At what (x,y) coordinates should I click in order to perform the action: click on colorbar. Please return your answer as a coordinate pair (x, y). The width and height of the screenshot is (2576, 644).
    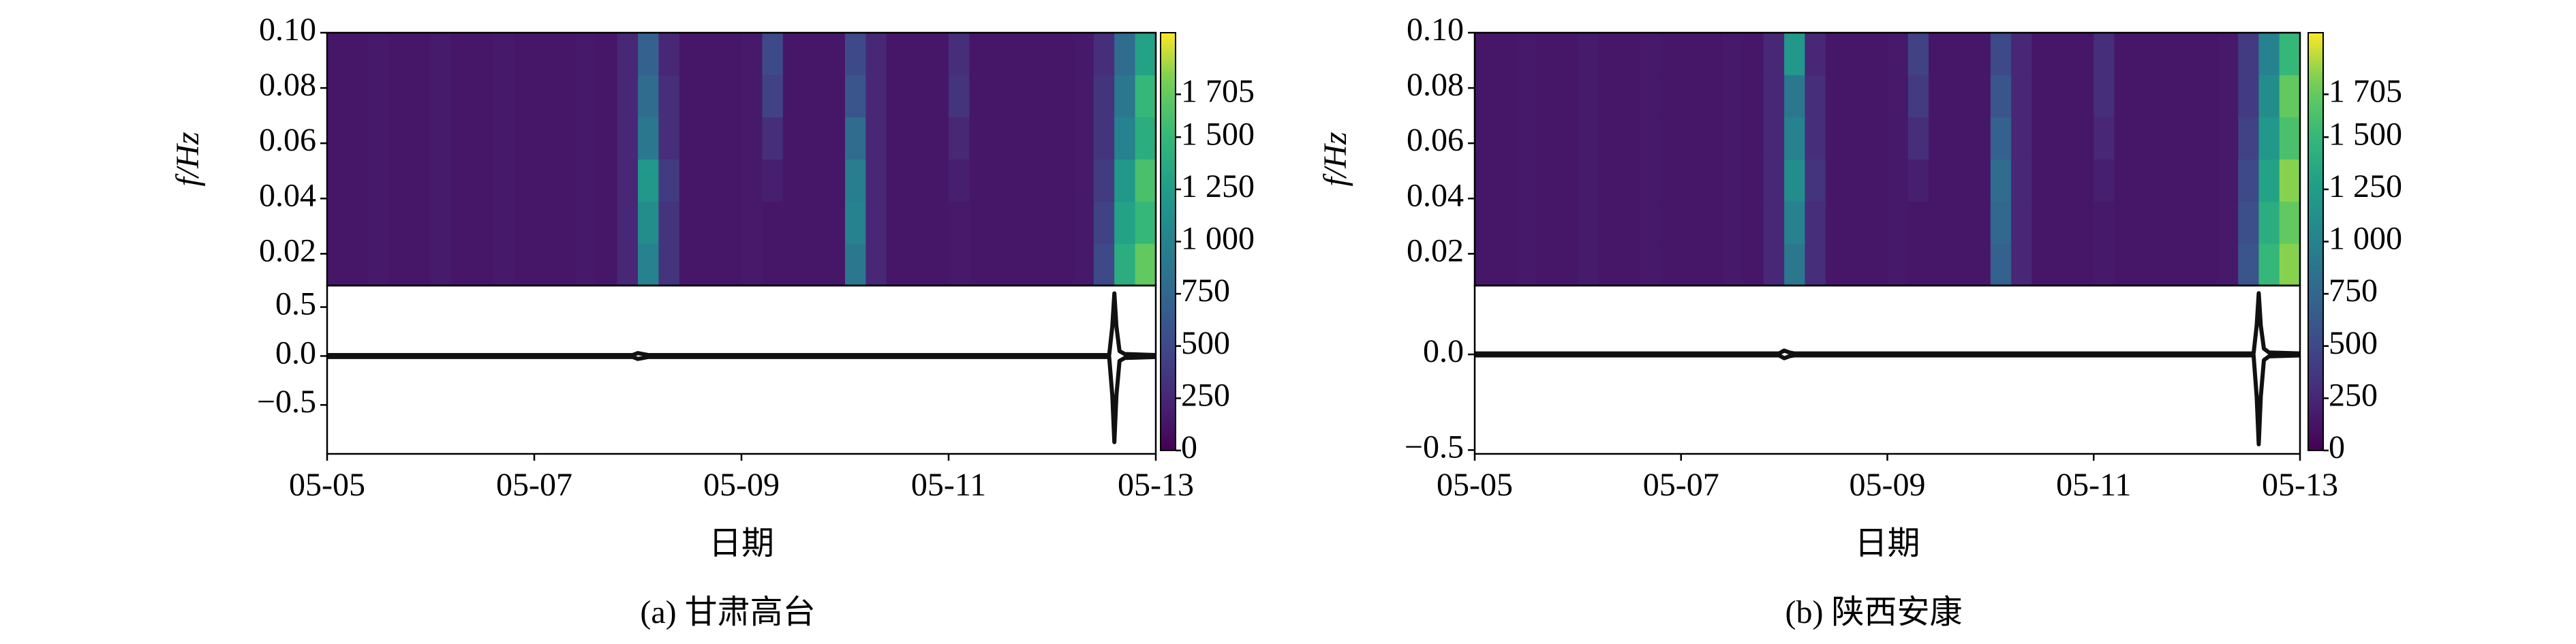
    Looking at the image, I should click on (2315, 241).